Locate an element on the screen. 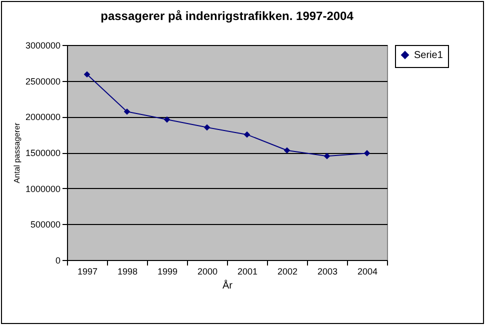 Image resolution: width=485 pixels, height=325 pixels. chart-title: passagerer på indenrigstrafikken. 1997-2004 is located at coordinates (227, 16).